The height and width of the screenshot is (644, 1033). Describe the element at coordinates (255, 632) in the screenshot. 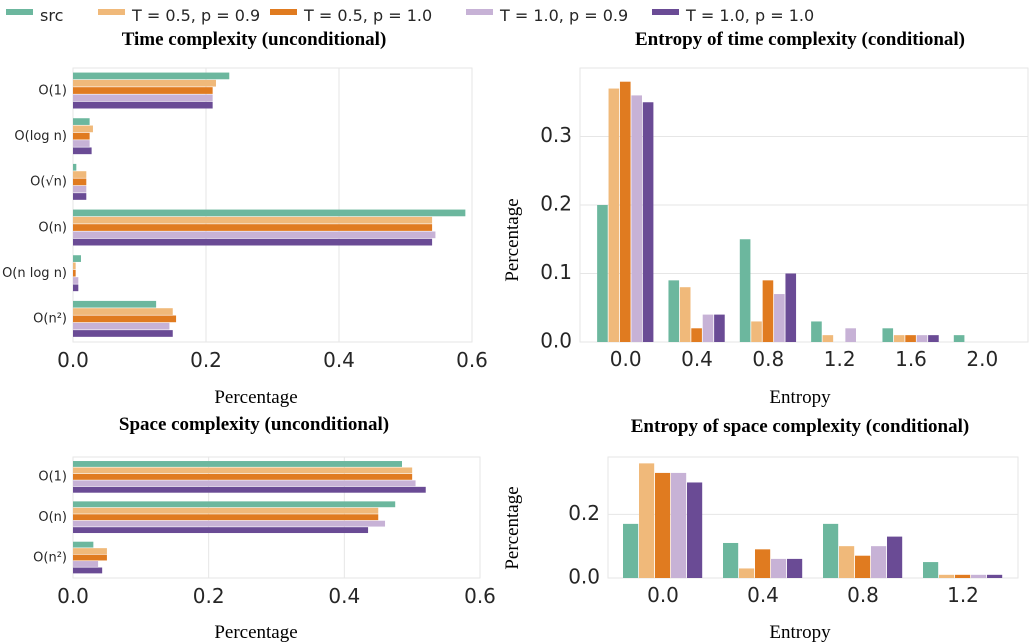

I see `x-axis-label: Percentage` at that location.